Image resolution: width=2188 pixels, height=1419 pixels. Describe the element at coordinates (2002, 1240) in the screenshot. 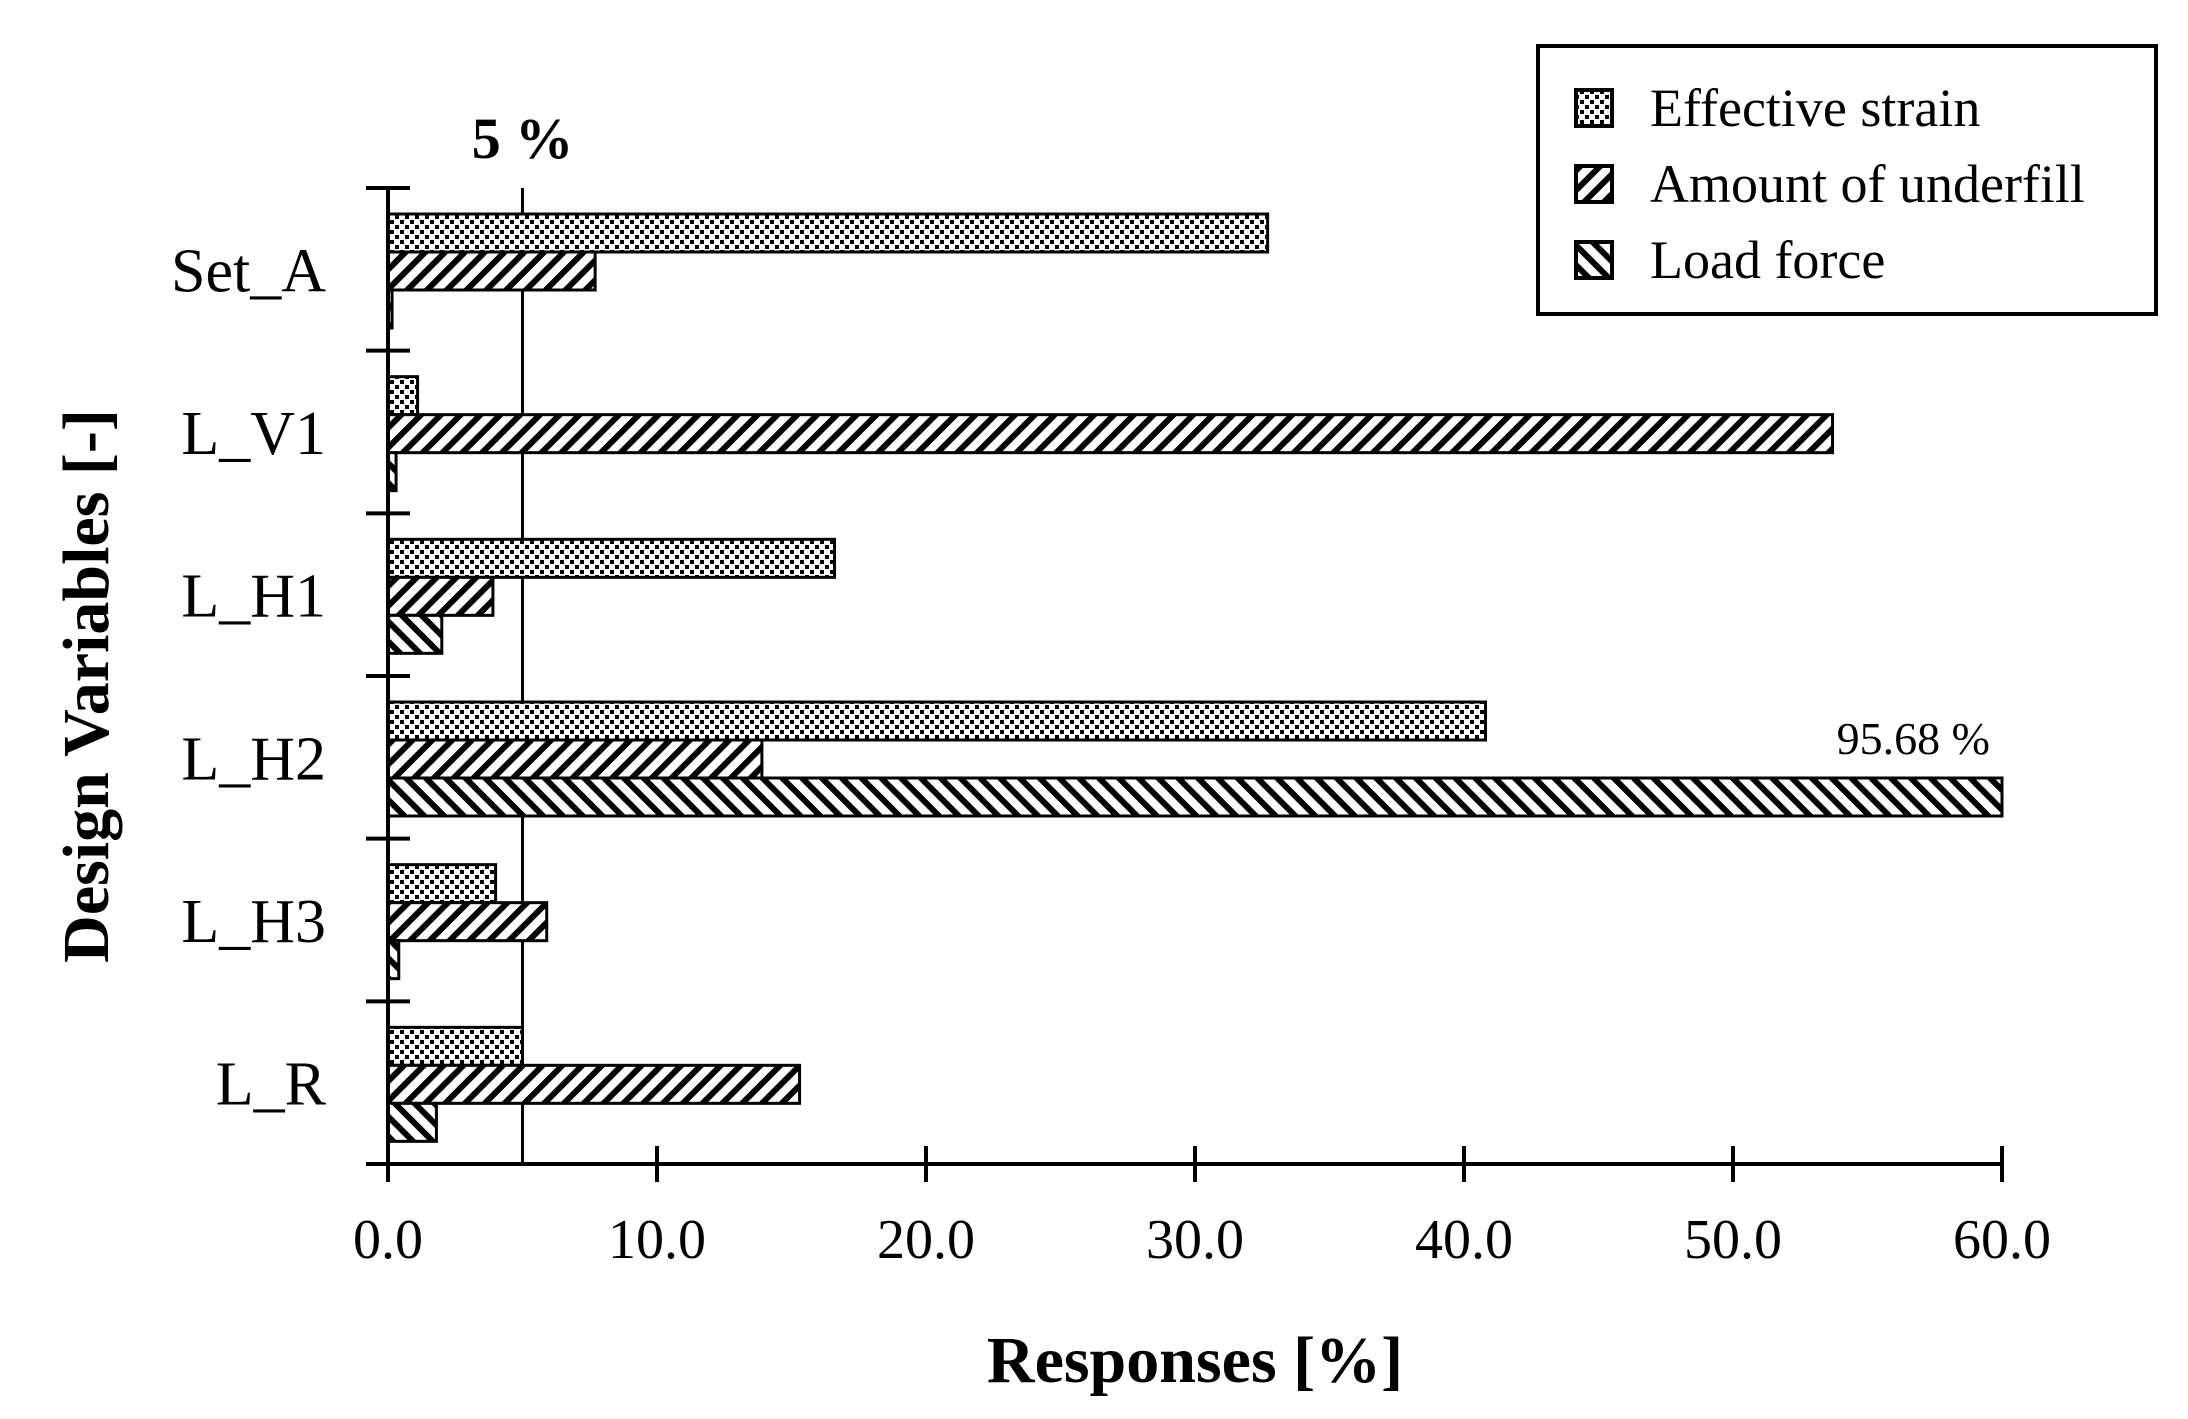

I see `x-tick-label: 60.0` at that location.